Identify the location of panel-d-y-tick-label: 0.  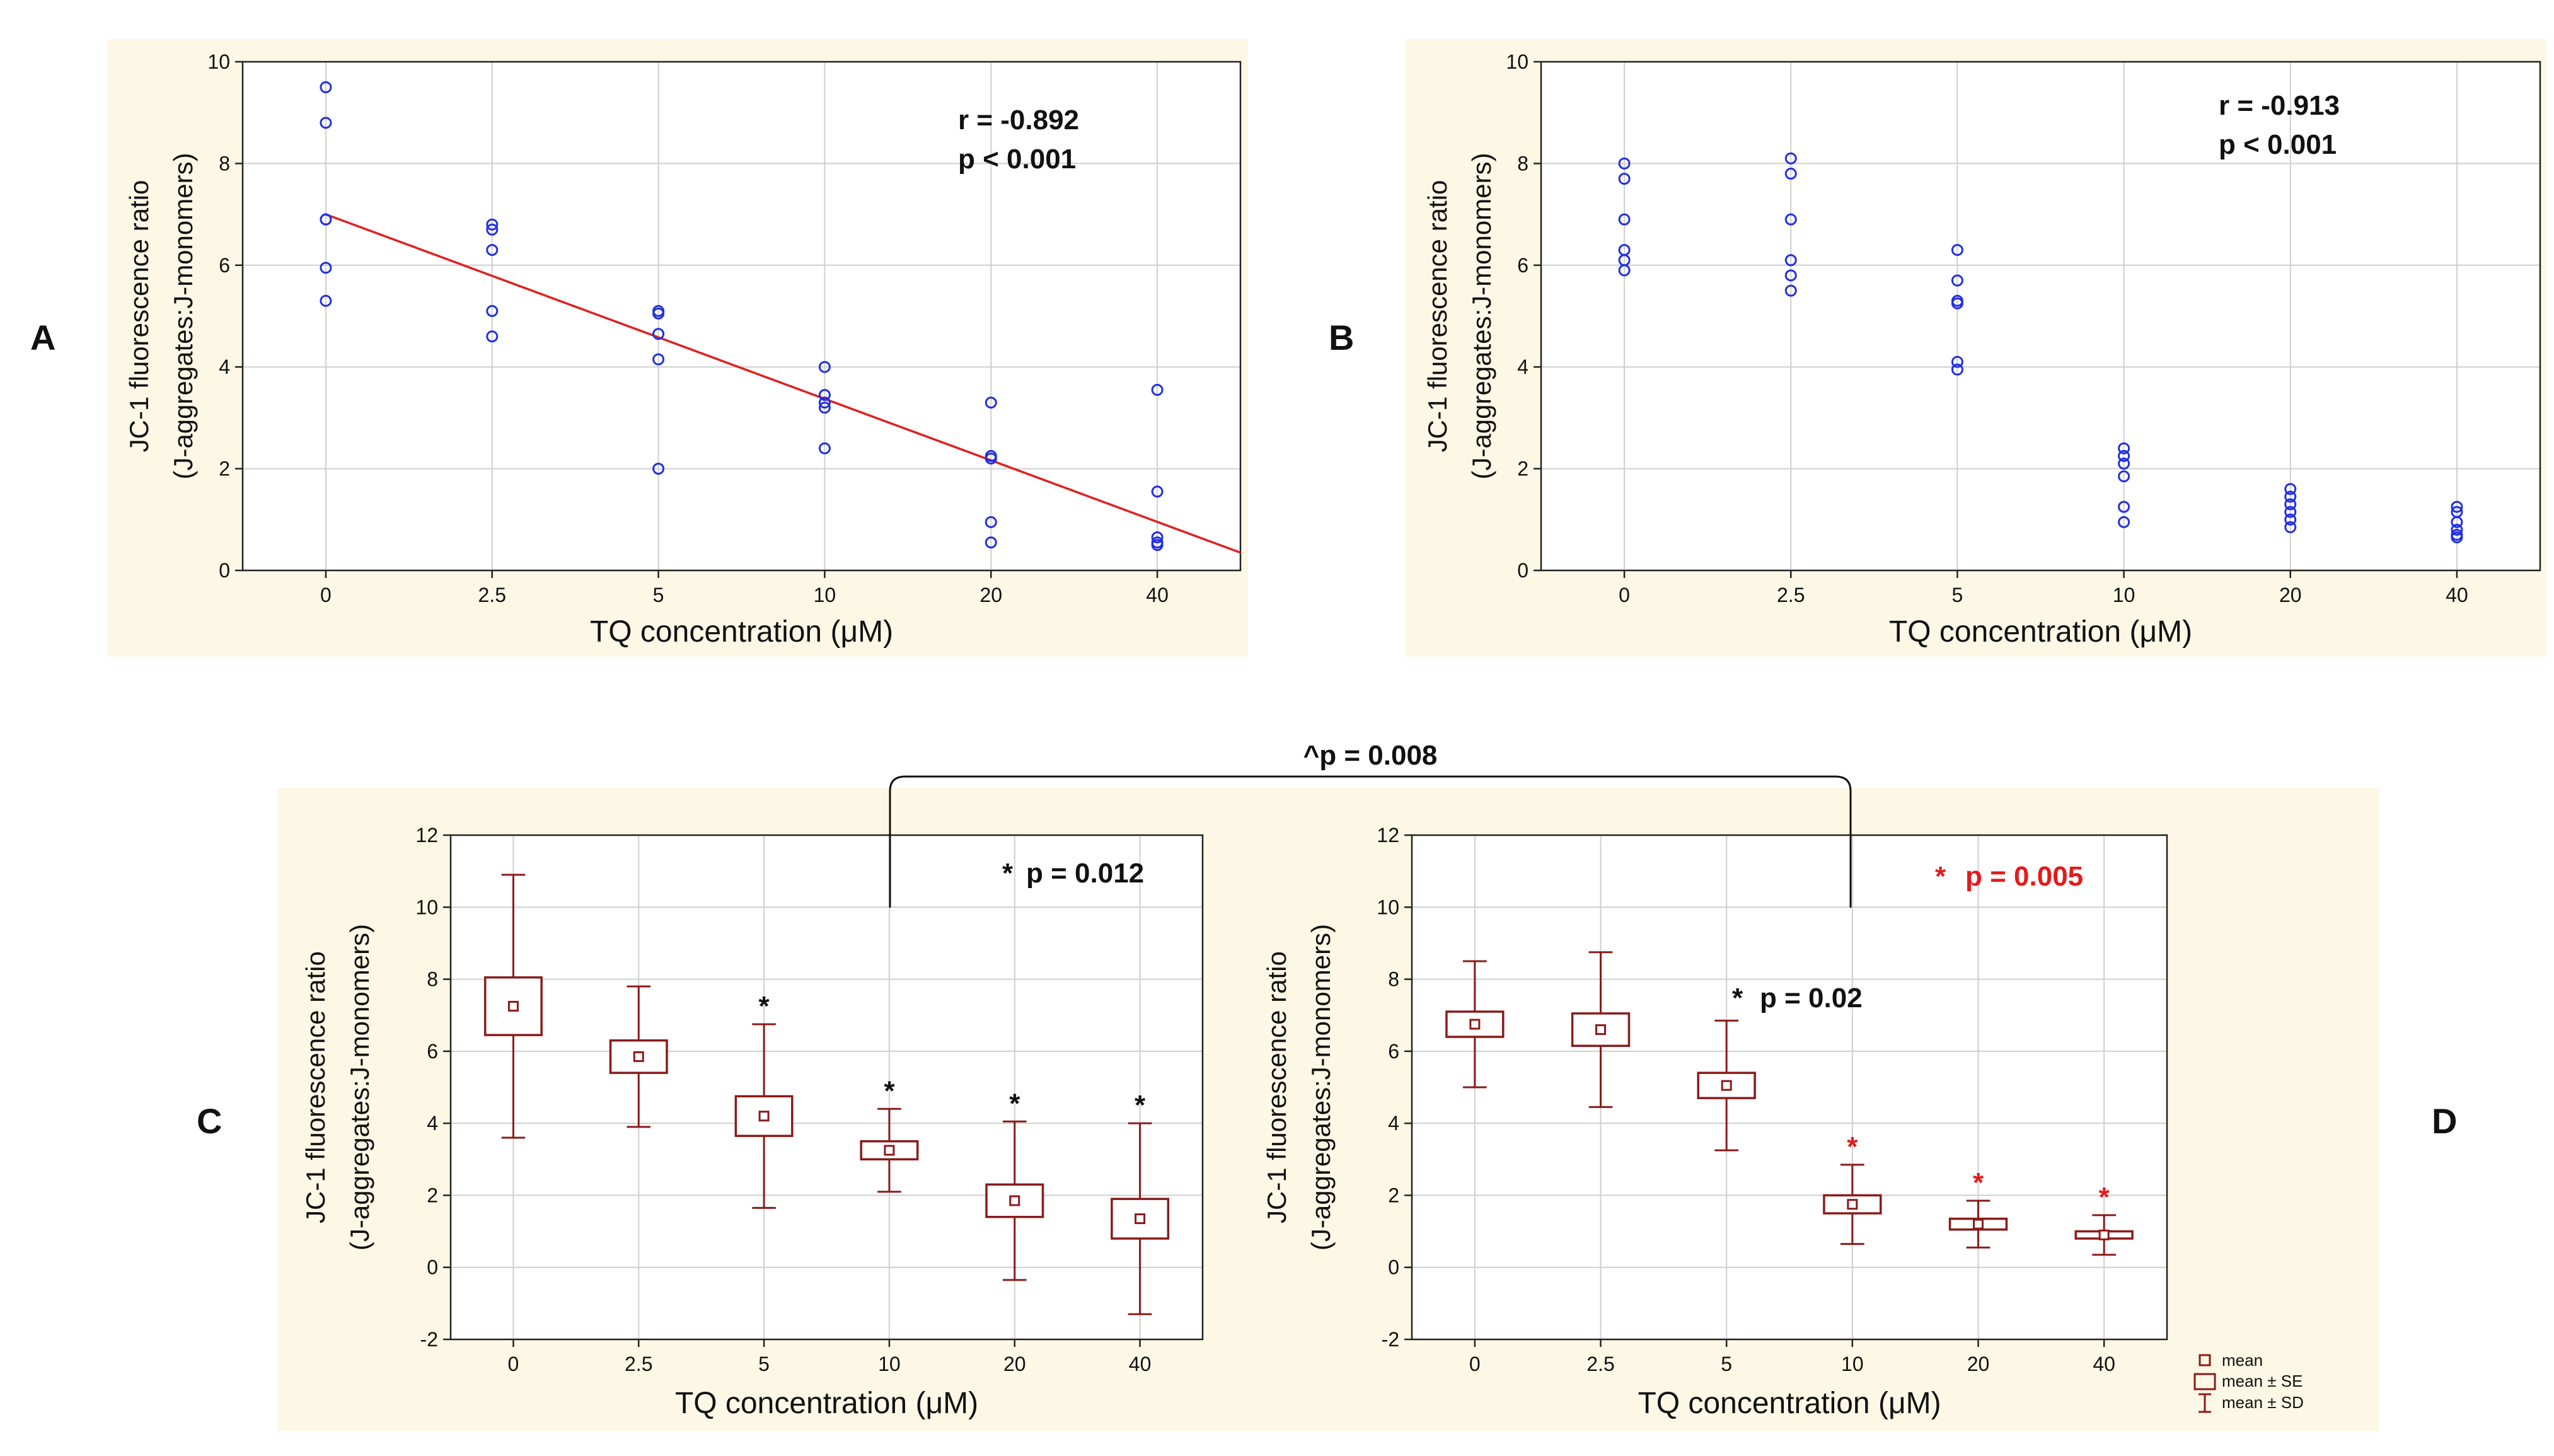
(1393, 1267).